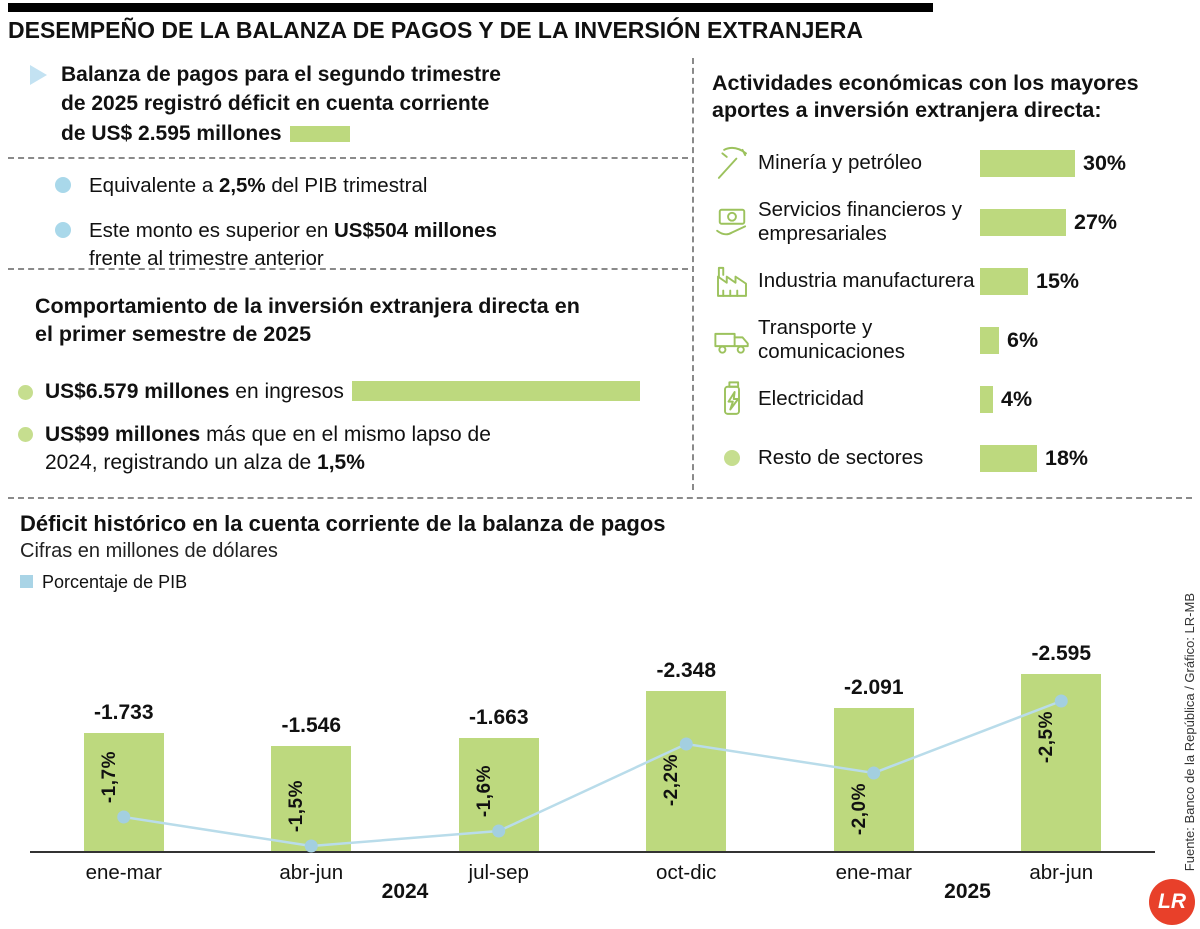 Image resolution: width=1200 pixels, height=929 pixels. I want to click on category-label: ene-mar, so click(873, 872).